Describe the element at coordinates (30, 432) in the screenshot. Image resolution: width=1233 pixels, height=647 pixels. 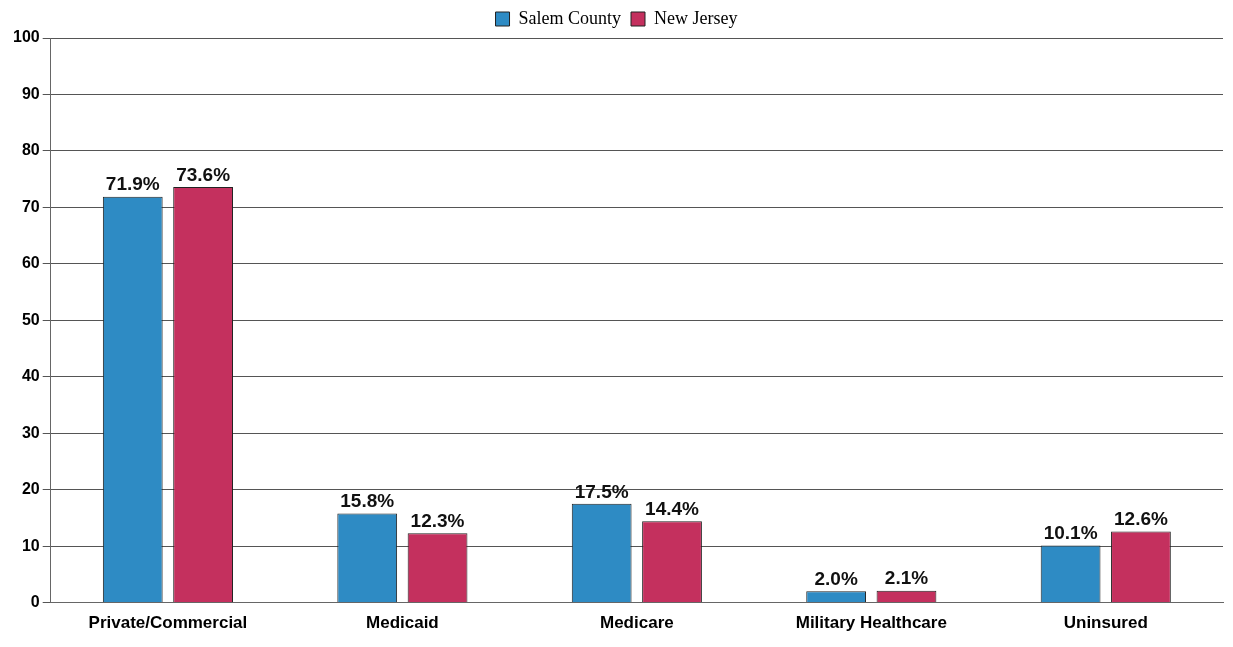
I see `y-tick-label: 30` at that location.